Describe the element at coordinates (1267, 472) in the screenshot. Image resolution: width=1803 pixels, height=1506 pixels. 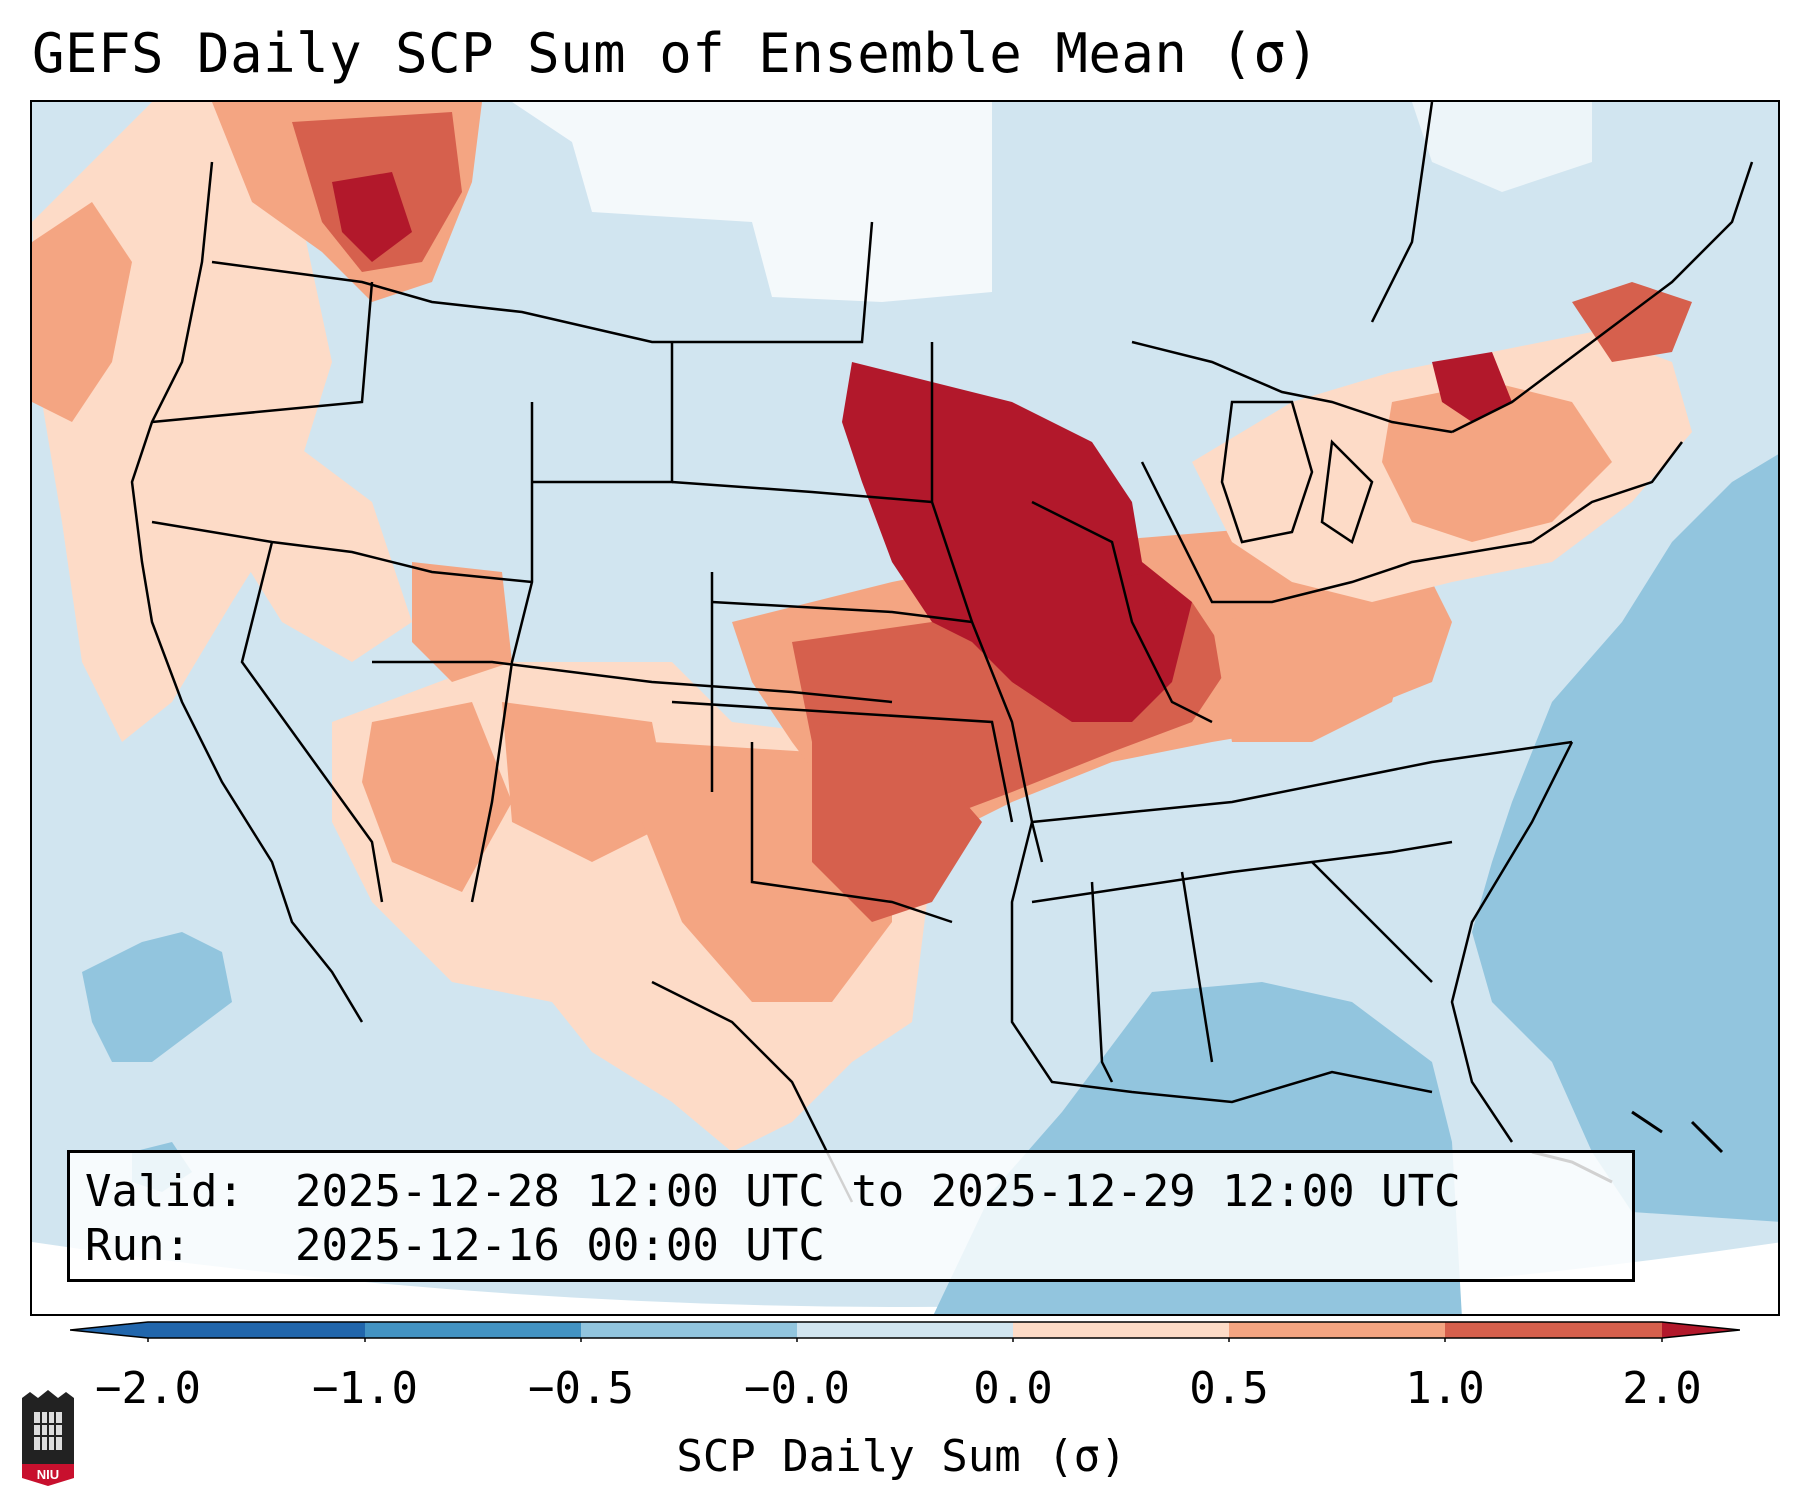
I see `lake-michigan` at that location.